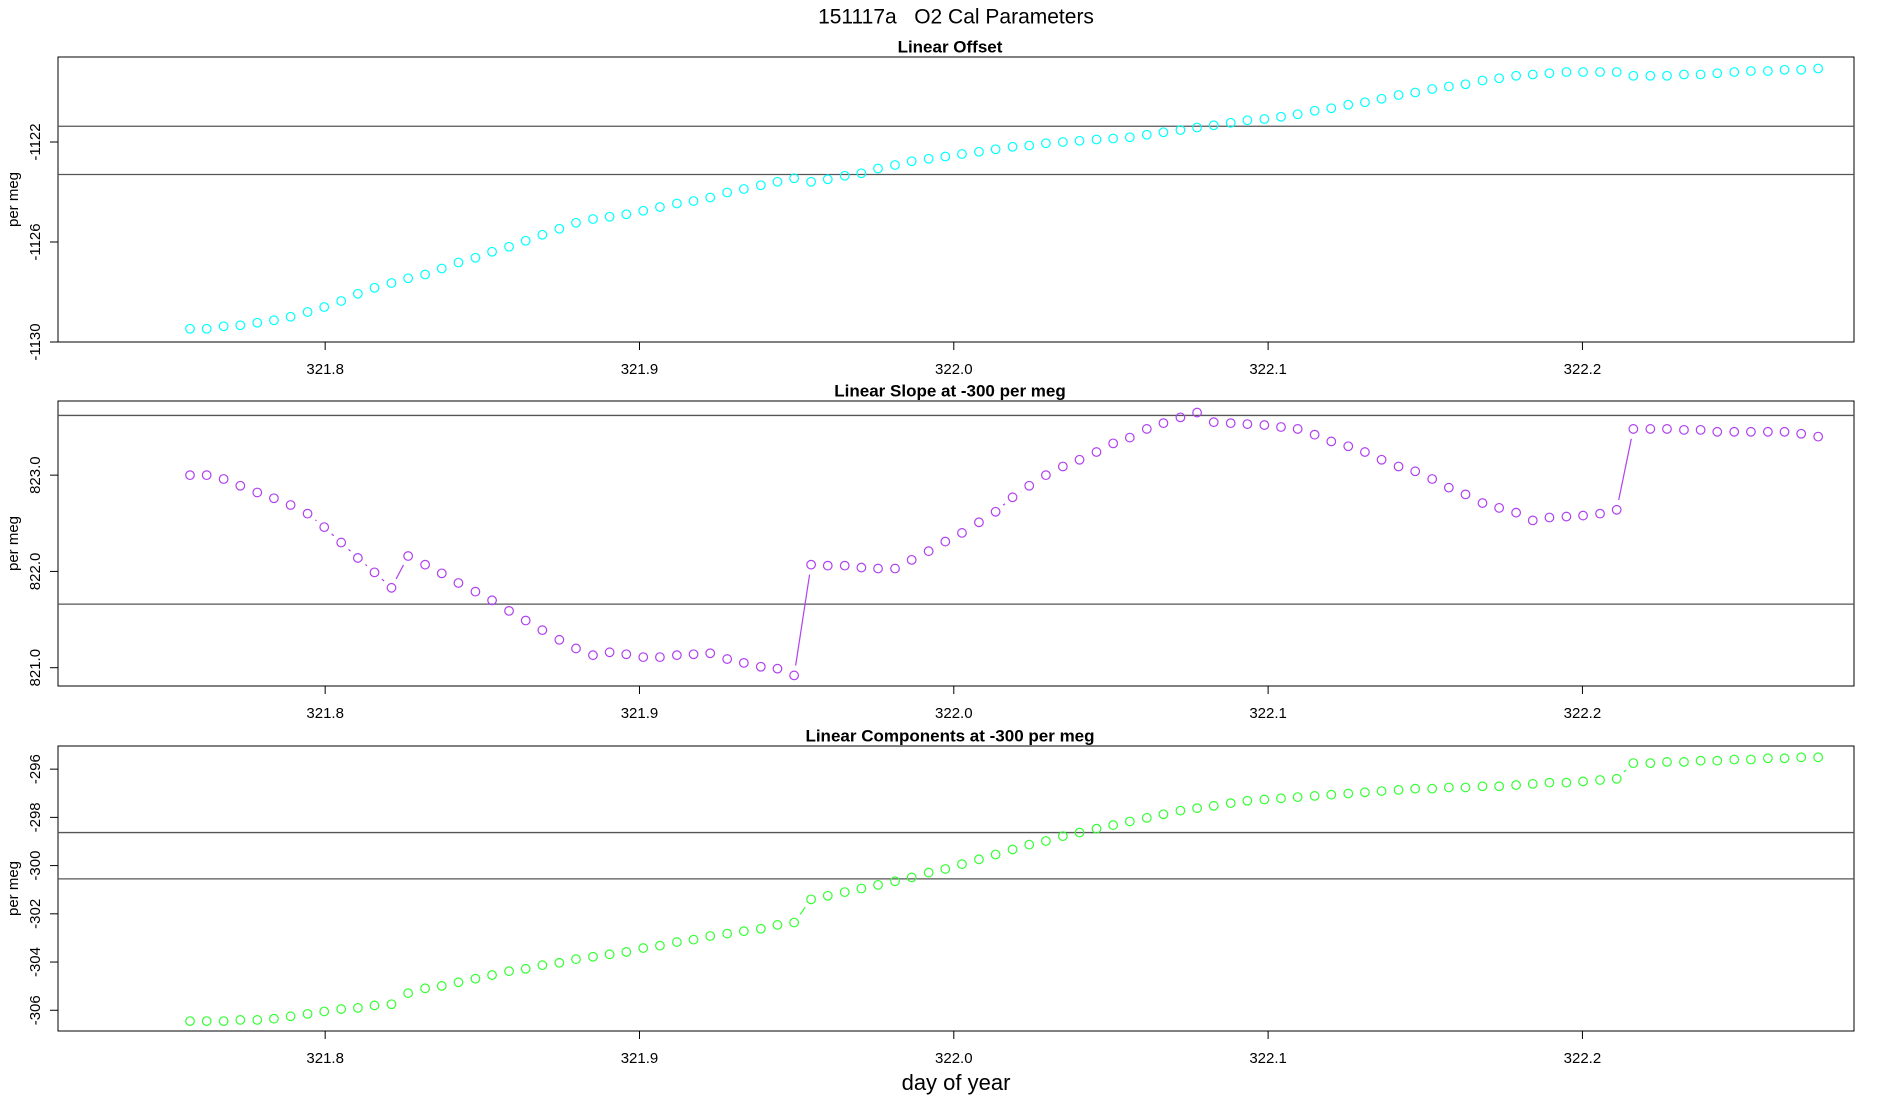 The height and width of the screenshot is (1100, 1900). Describe the element at coordinates (956, 1082) in the screenshot. I see `x-axis-label: day of year` at that location.